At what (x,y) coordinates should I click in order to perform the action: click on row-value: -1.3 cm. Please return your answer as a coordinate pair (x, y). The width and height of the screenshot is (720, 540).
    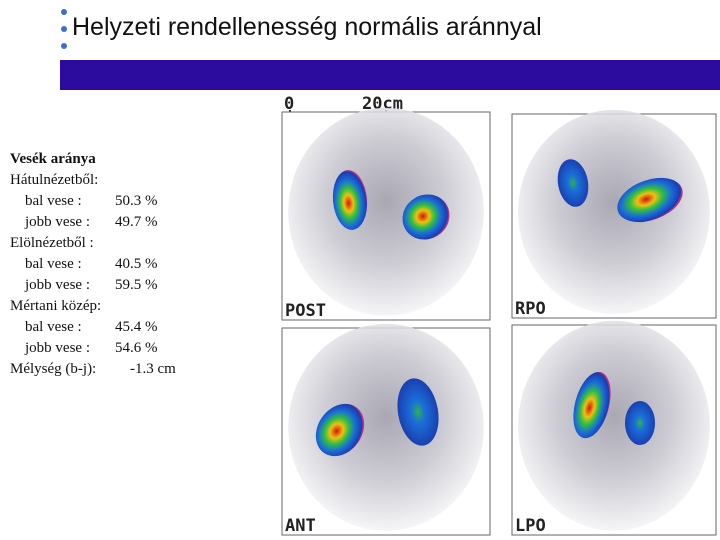
    Looking at the image, I should click on (153, 369).